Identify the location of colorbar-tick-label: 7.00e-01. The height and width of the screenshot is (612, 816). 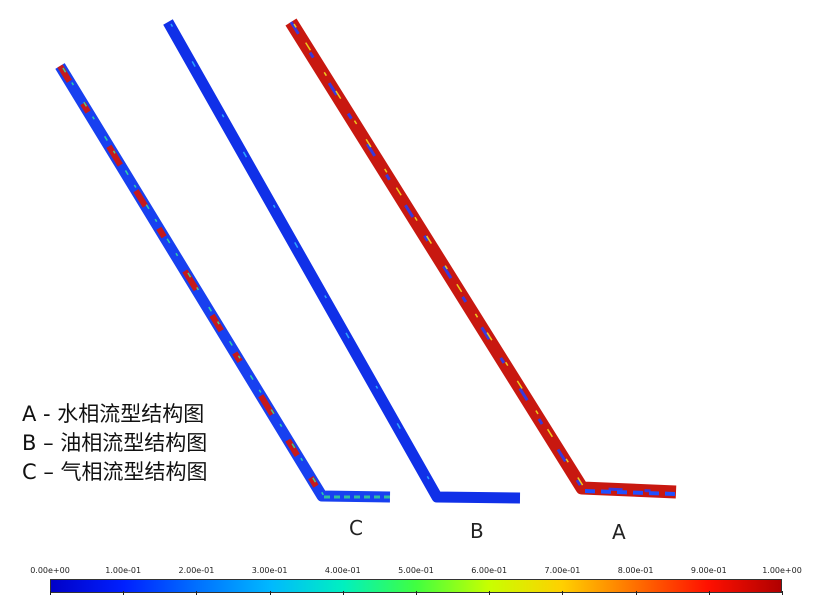
(562, 570).